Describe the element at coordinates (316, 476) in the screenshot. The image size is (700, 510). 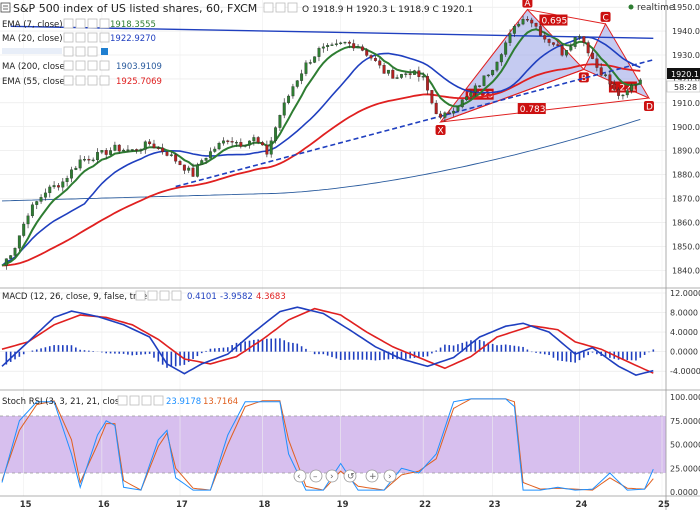
I see `zoom-out-icon` at that location.